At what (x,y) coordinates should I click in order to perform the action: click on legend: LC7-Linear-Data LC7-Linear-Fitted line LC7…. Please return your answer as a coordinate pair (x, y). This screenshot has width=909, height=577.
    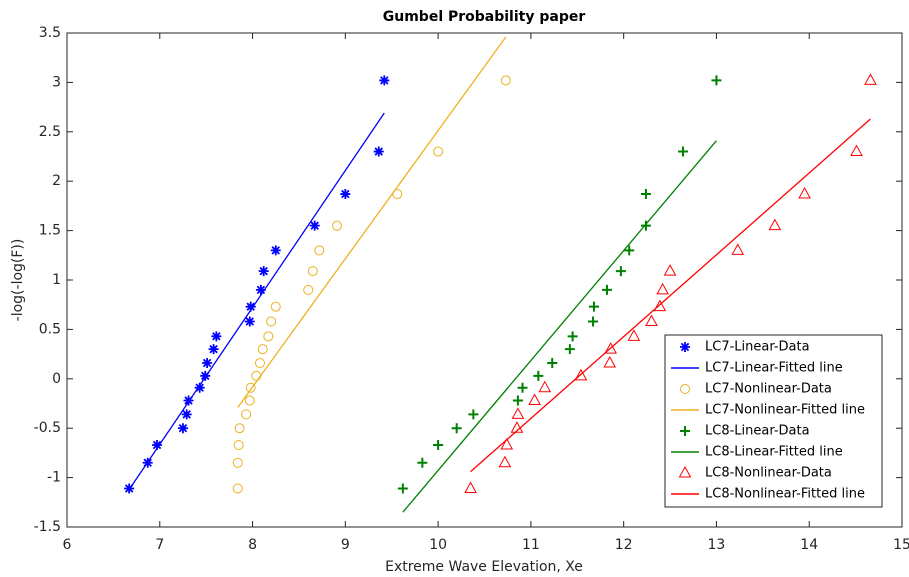
    Looking at the image, I should click on (773, 421).